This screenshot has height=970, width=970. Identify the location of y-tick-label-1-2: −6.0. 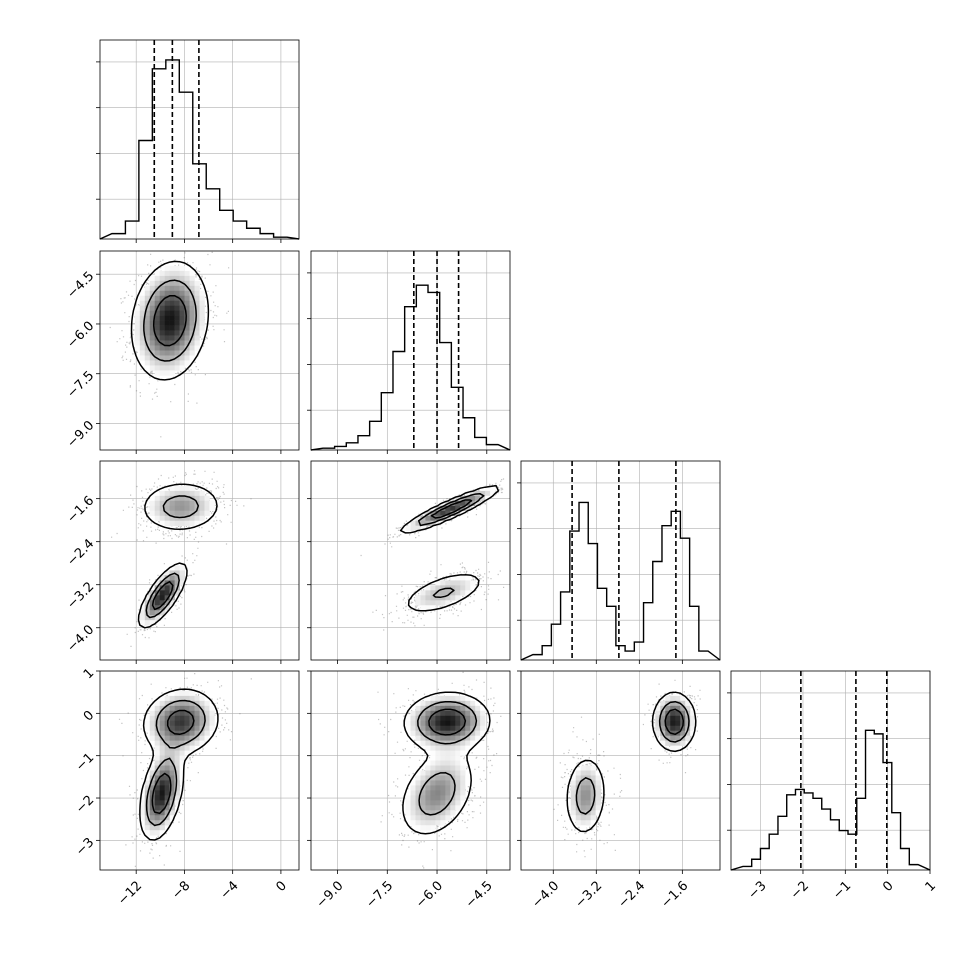
(80, 335).